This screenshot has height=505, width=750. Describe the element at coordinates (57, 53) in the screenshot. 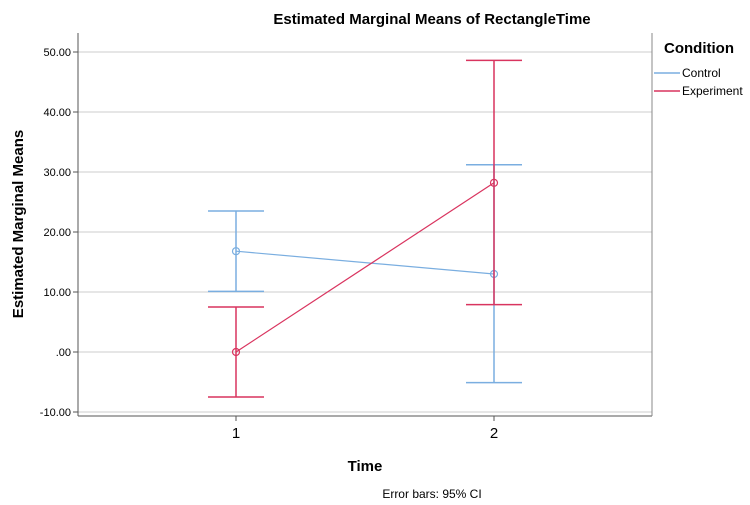

I see `y-tick-label: 50.00` at that location.